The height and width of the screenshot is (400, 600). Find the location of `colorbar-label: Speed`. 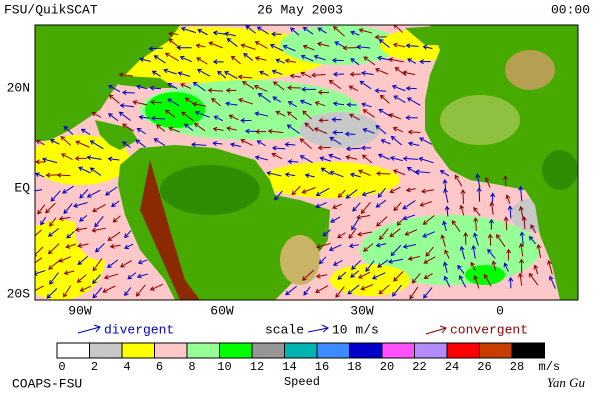

colorbar-label: Speed is located at coordinates (302, 382).